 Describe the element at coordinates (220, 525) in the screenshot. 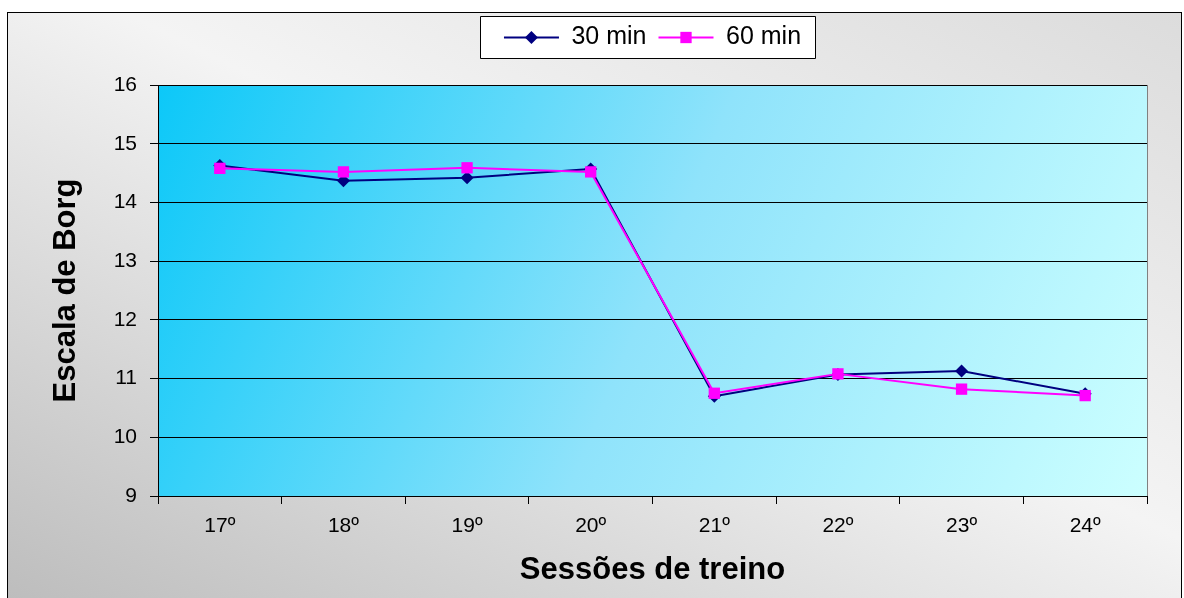

I see `x-tick-label: 17º` at that location.